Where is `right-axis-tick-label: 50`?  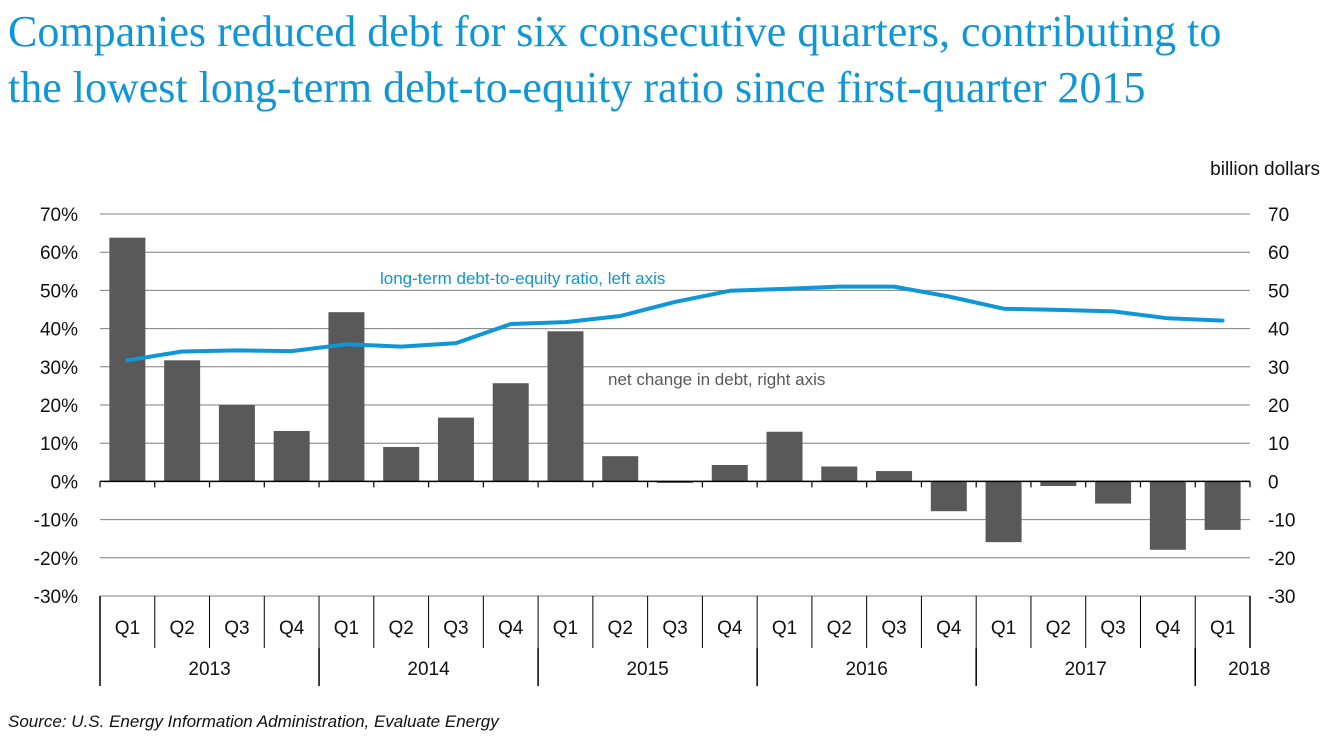
right-axis-tick-label: 50 is located at coordinates (1278, 291).